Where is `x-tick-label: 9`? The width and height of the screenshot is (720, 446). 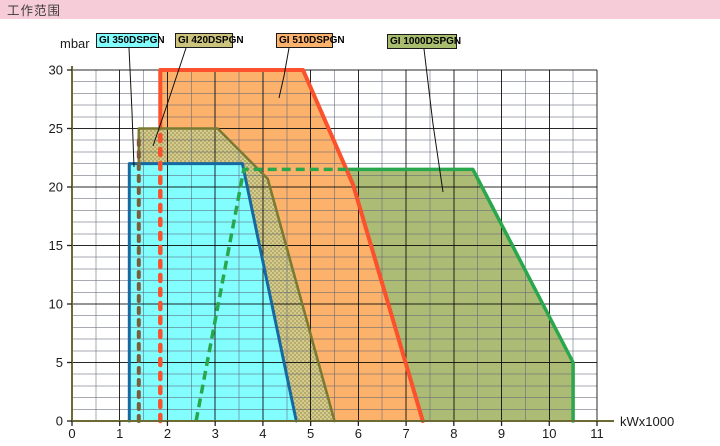
x-tick-label: 9 is located at coordinates (501, 433).